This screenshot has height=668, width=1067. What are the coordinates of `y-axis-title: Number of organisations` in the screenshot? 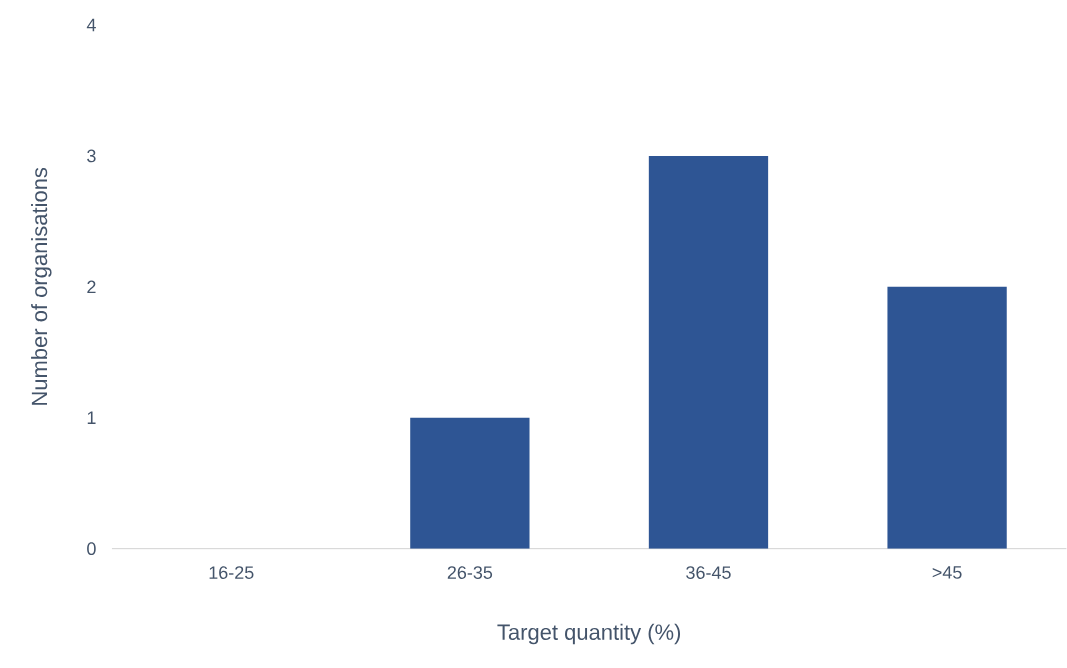 It's located at (41, 286).